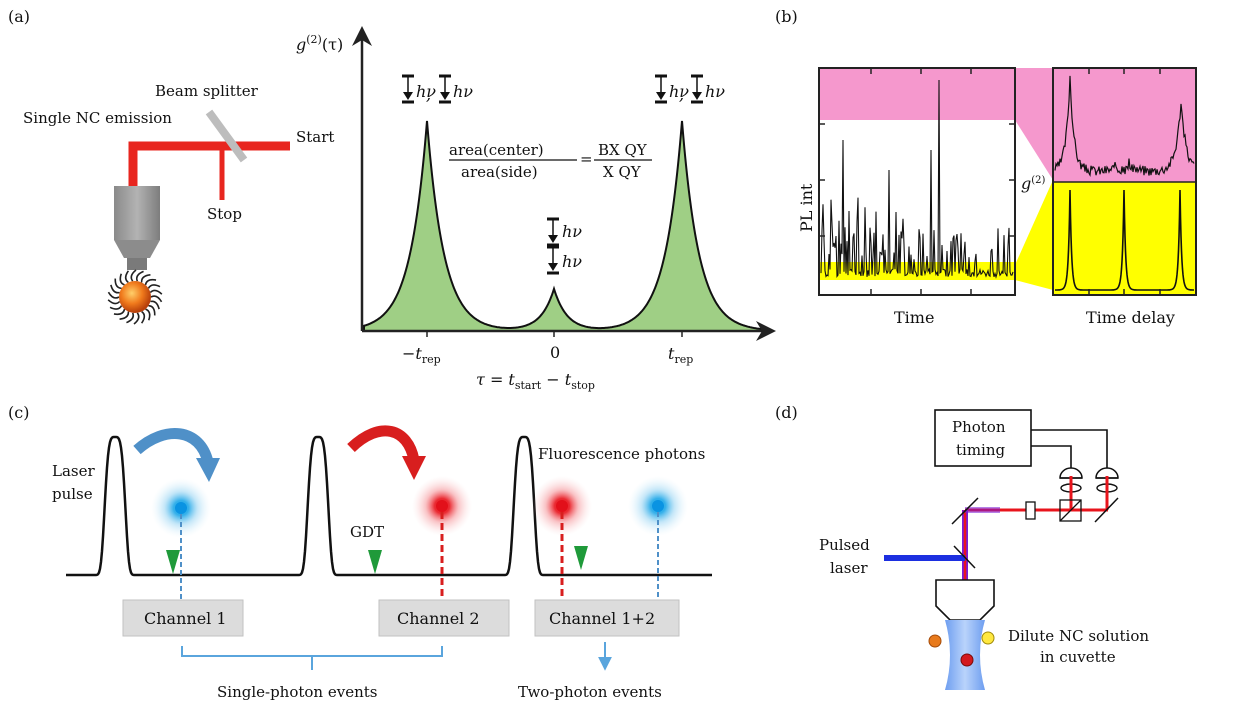 The image size is (1255, 704). What do you see at coordinates (389, 506) in the screenshot?
I see `laser-pulse-trace` at bounding box center [389, 506].